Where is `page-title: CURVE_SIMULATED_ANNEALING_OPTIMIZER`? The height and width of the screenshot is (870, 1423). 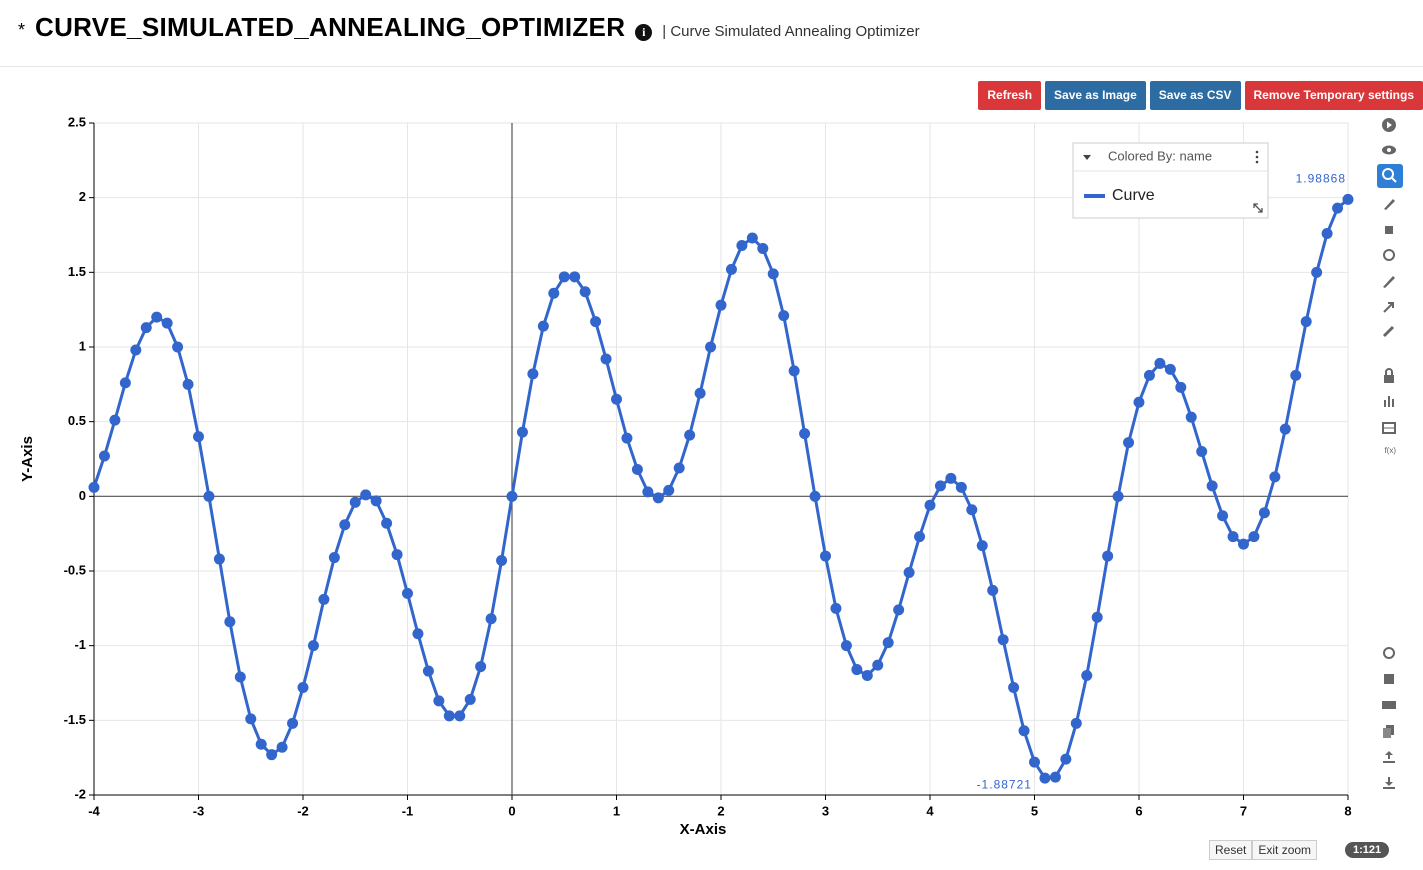 page-title: CURVE_SIMULATED_ANNEALING_OPTIMIZER is located at coordinates (330, 27).